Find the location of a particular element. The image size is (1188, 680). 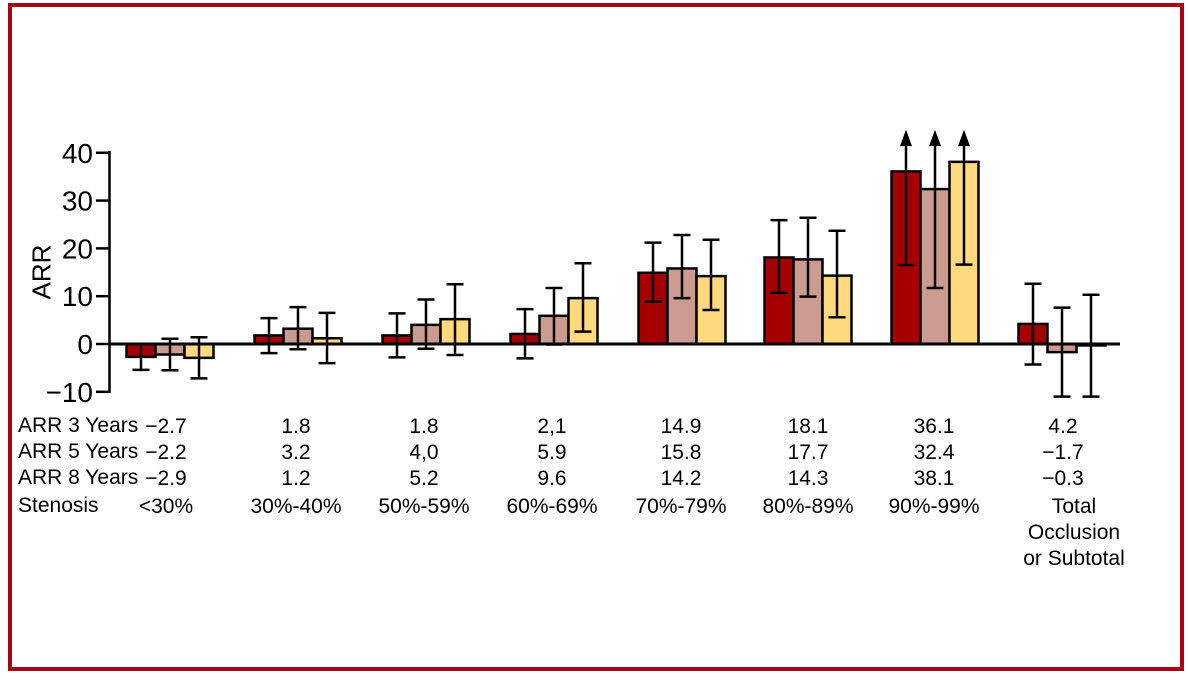

table-row-label: ARR 5 Years is located at coordinates (78, 451).